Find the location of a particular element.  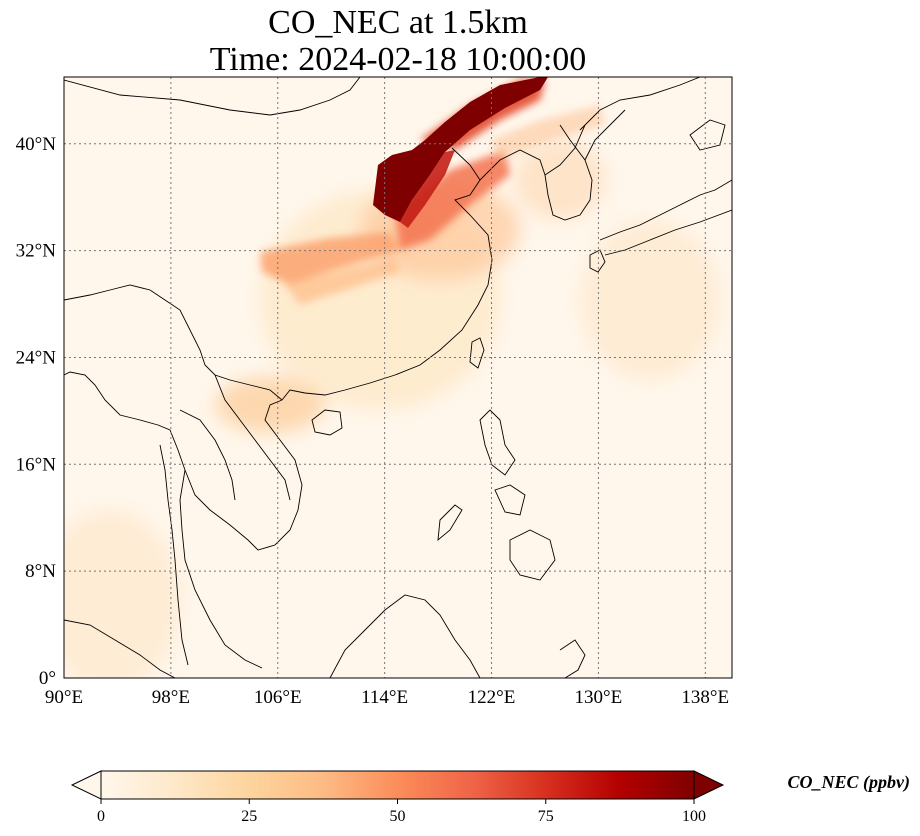

plume-tail-sw is located at coordinates (330, 258).